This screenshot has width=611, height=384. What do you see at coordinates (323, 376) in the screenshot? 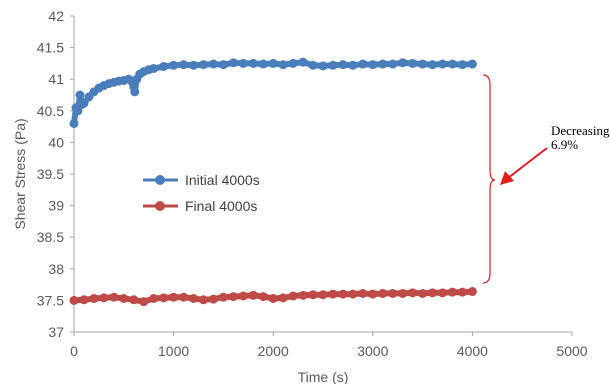
I see `x-axis-title: Time (s)` at bounding box center [323, 376].